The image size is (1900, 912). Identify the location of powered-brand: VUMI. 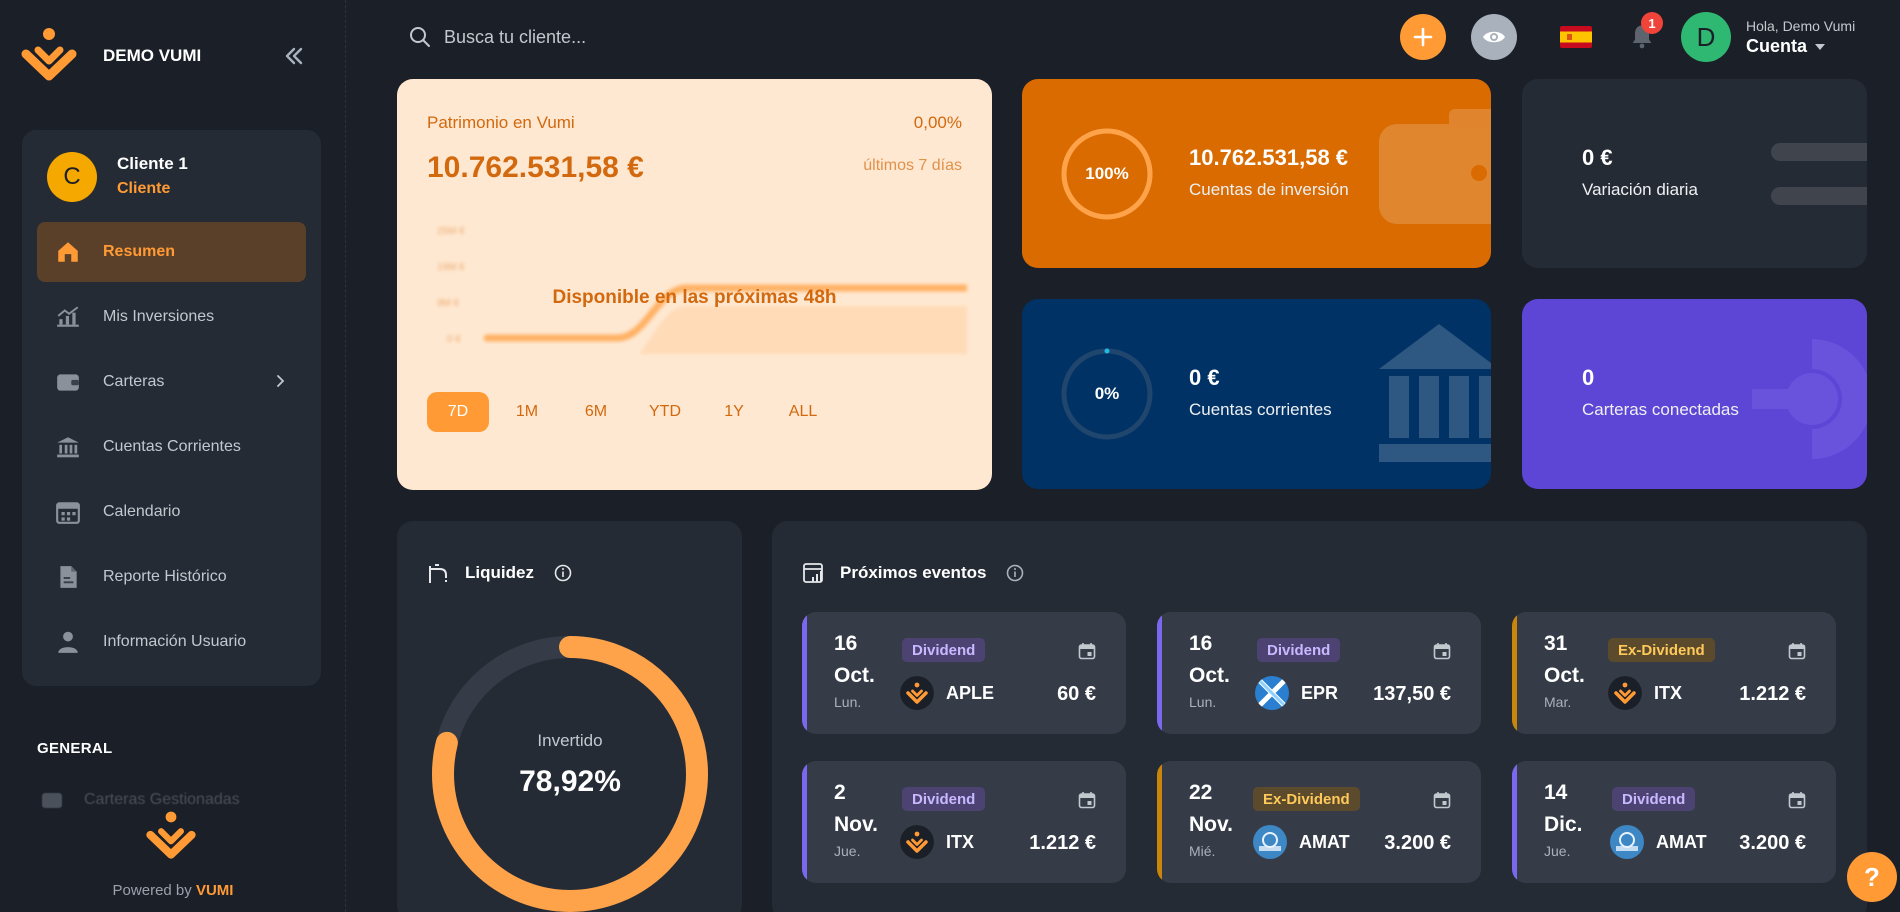
(214, 890).